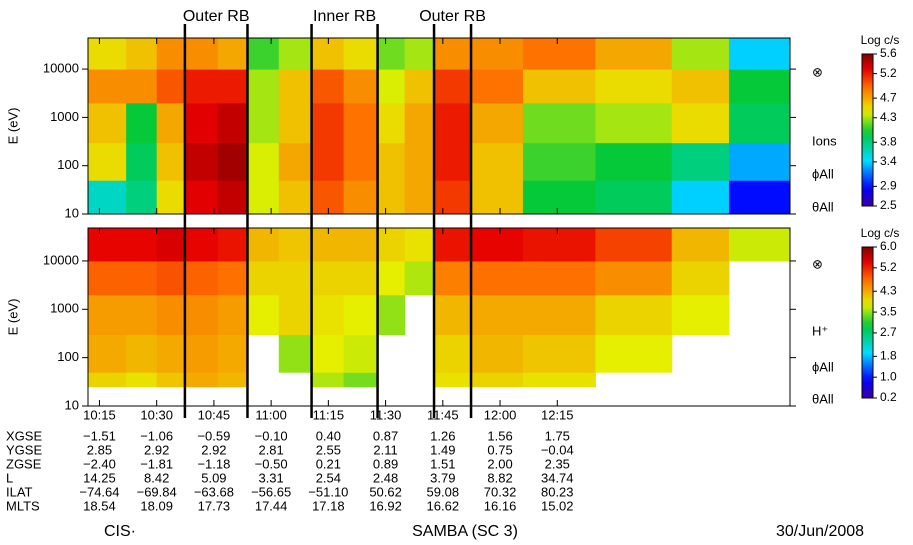 The image size is (913, 545). I want to click on orbit-value: 17.18, so click(328, 505).